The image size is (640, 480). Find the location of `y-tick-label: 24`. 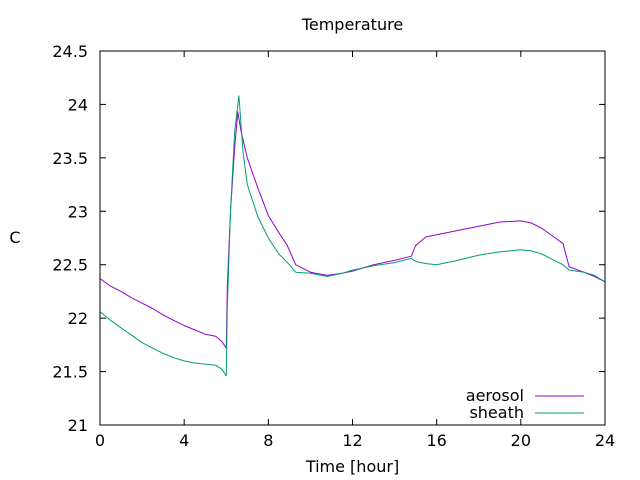

y-tick-label: 24 is located at coordinates (78, 104).